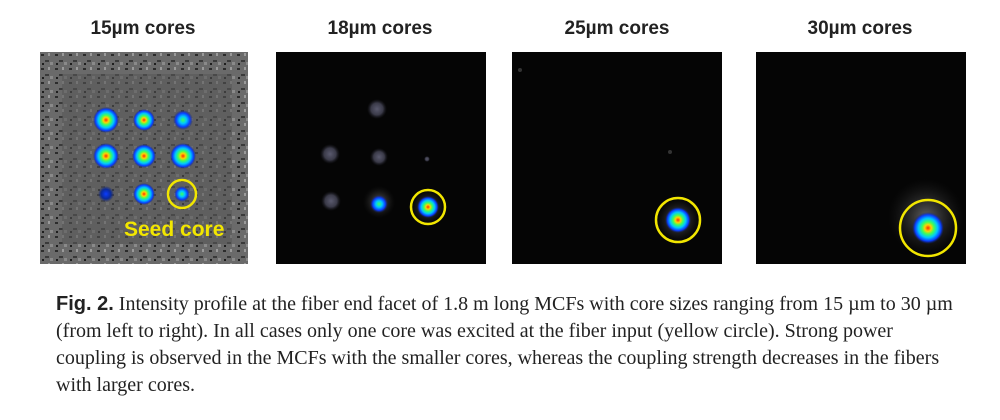 This screenshot has width=1000, height=420. I want to click on mode-image-15um: Seed core, so click(144, 158).